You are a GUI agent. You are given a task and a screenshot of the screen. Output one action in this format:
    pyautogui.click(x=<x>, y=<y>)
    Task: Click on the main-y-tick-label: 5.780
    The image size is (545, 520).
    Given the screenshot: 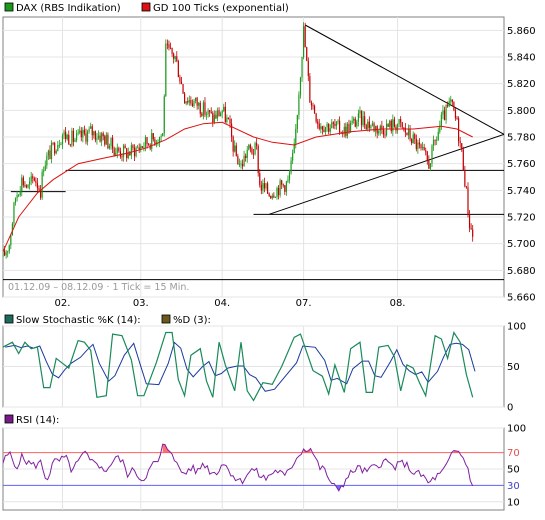 What is the action you would take?
    pyautogui.click(x=521, y=138)
    